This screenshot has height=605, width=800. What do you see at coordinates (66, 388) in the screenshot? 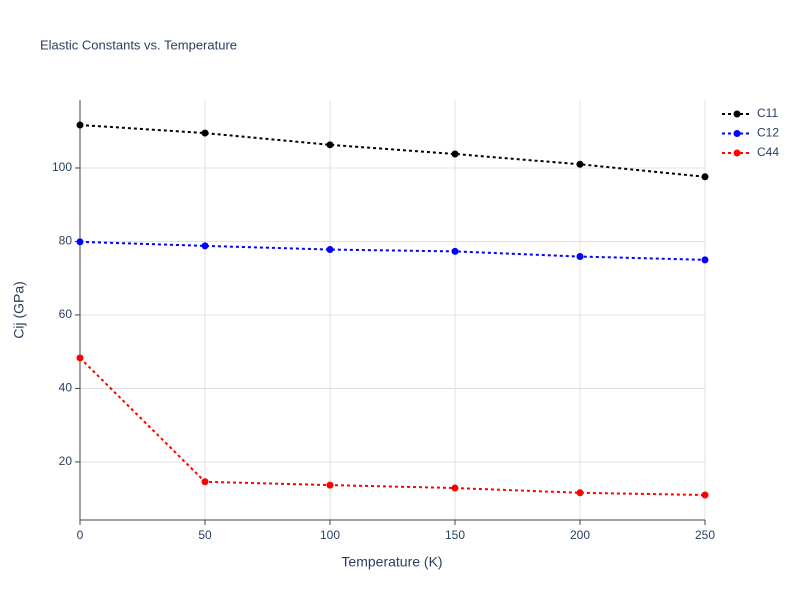
I see `y-tick-label: 40` at bounding box center [66, 388].